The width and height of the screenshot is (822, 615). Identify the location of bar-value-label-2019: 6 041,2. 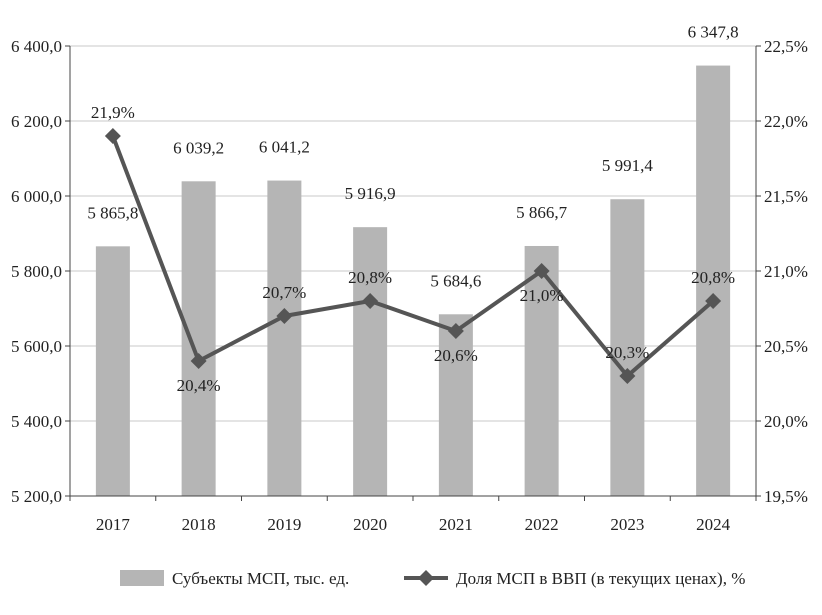
(284, 147).